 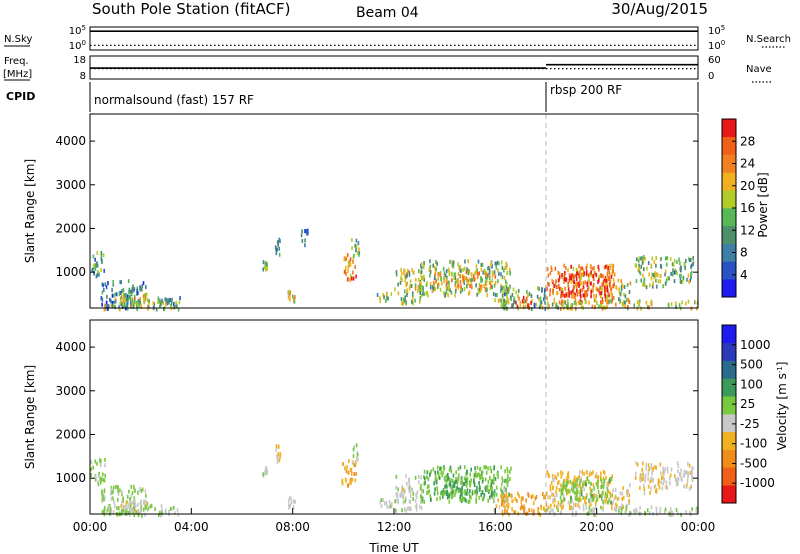 I want to click on power-colorbar-label: Power [dB], so click(x=763, y=204).